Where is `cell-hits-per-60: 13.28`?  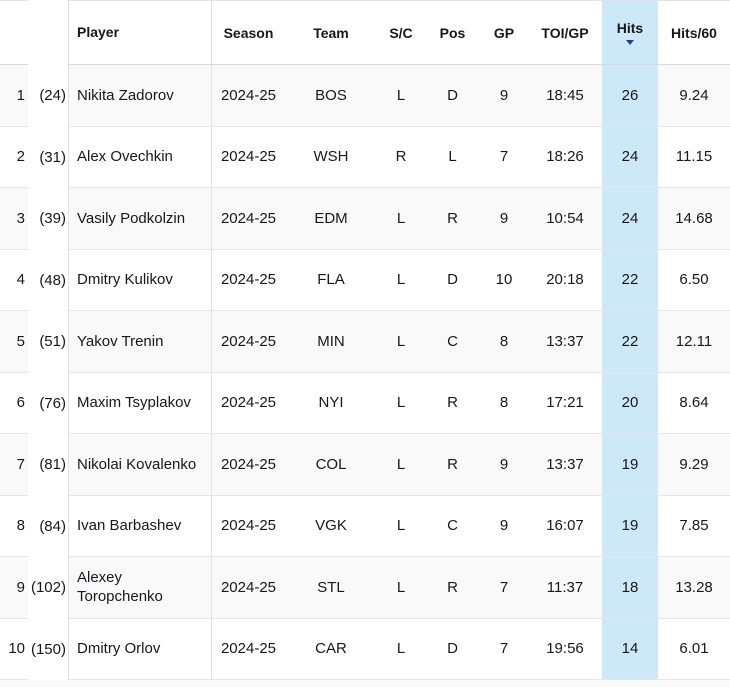
cell-hits-per-60: 13.28 is located at coordinates (694, 588).